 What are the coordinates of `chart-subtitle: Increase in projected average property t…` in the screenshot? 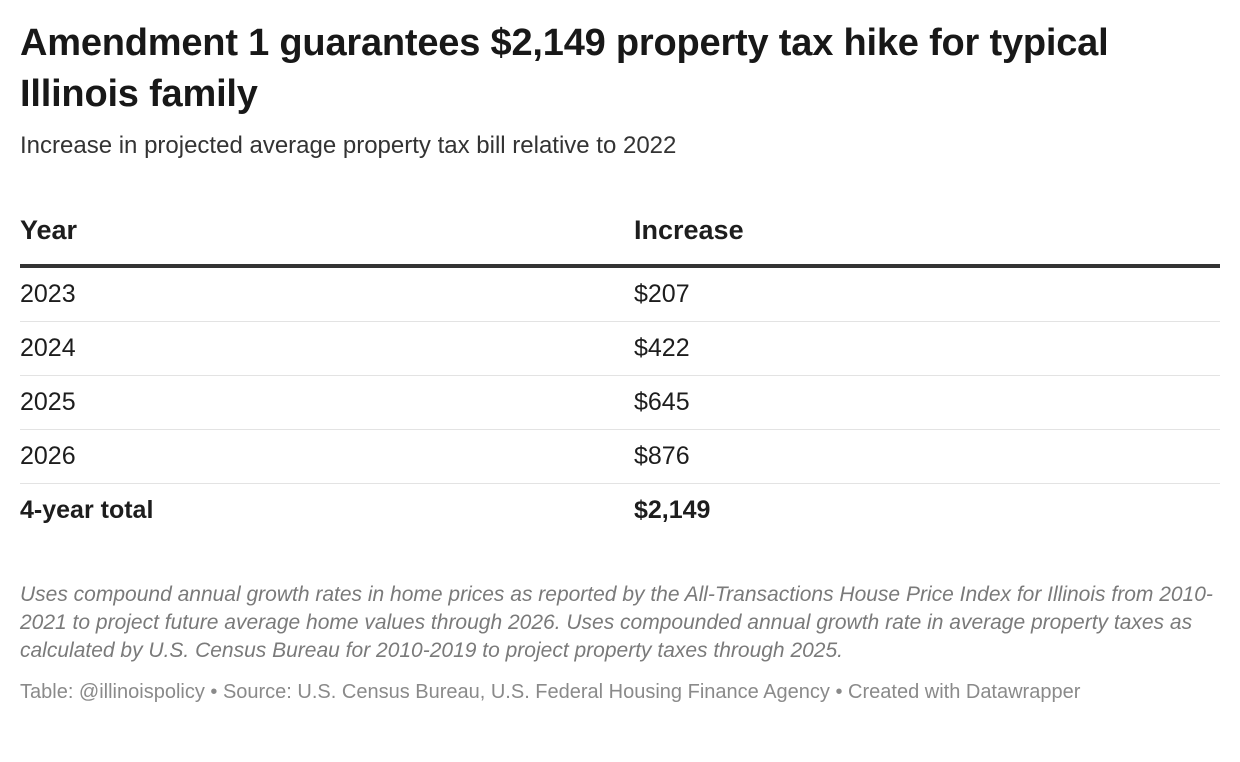 It's located at (348, 145).